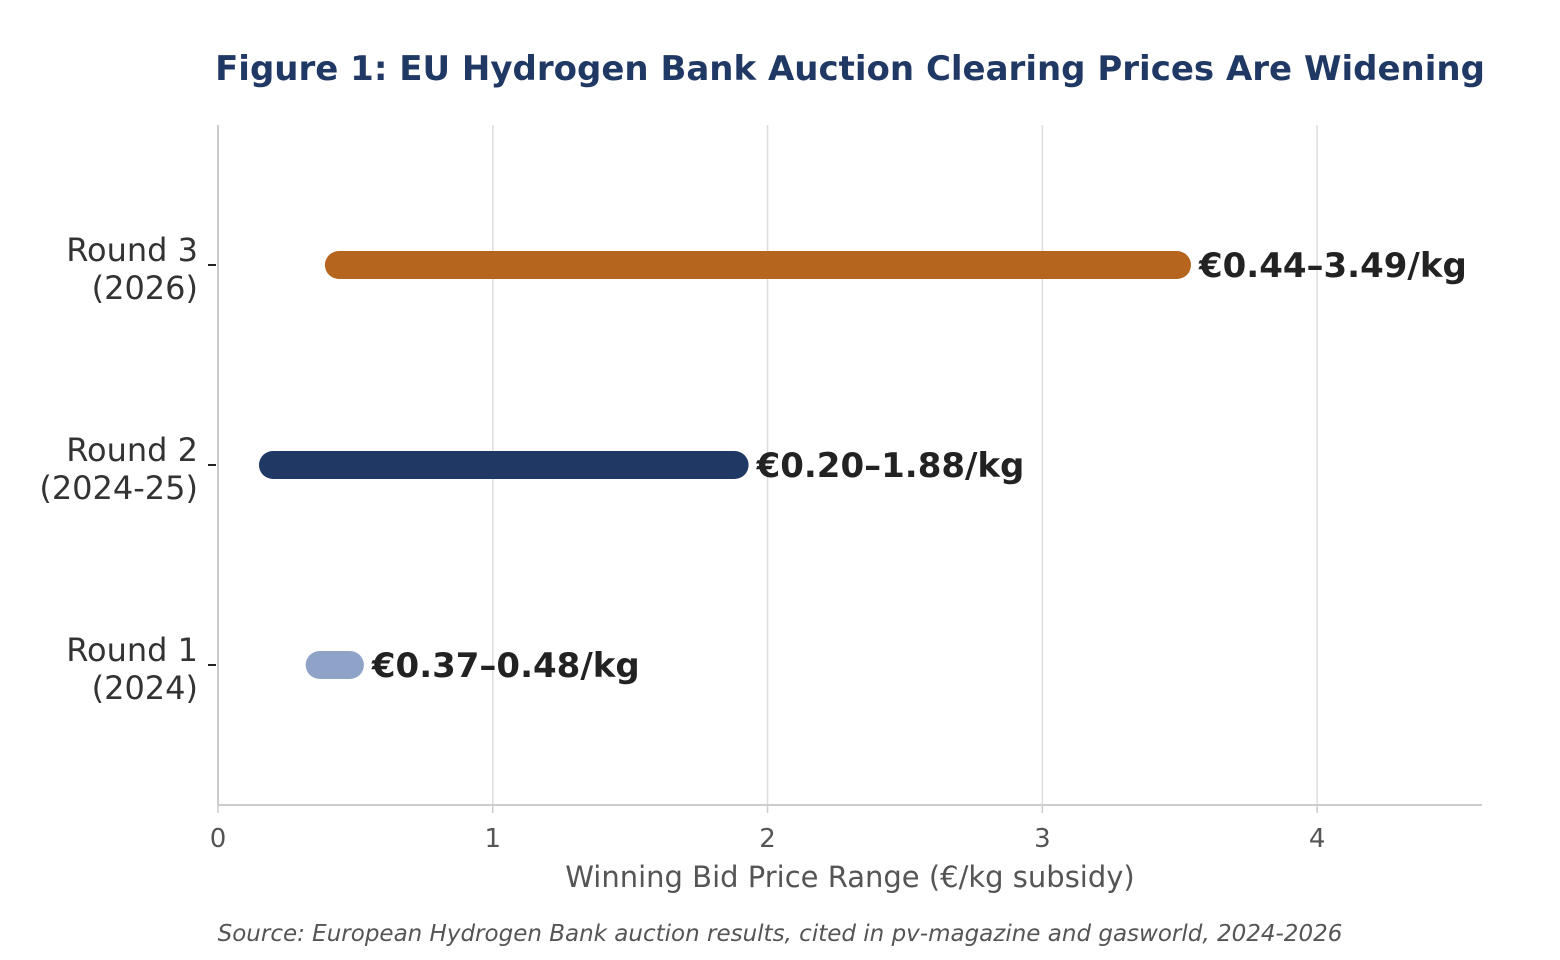  What do you see at coordinates (218, 839) in the screenshot?
I see `x-tick-label-0: 0` at bounding box center [218, 839].